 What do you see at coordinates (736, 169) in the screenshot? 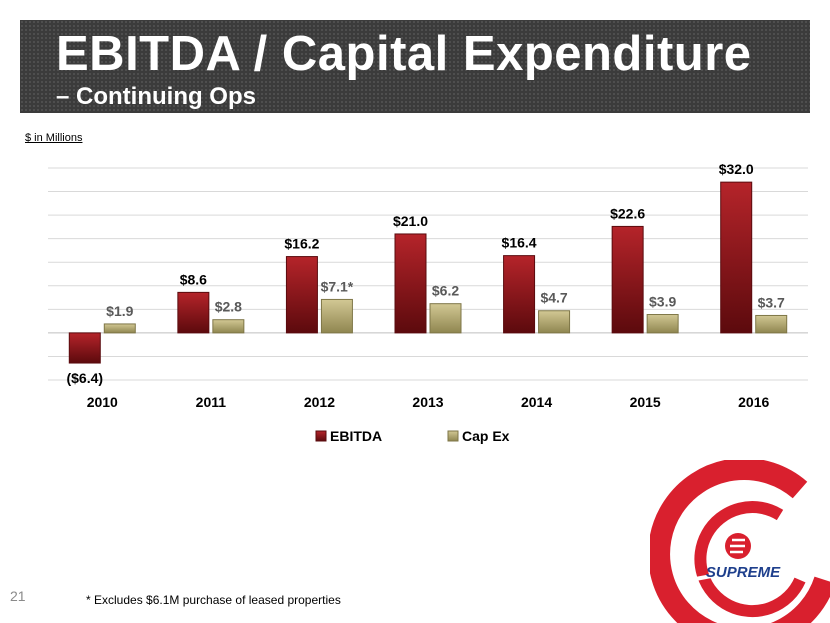
I see `data-label-ebitda-2016: $32.0` at bounding box center [736, 169].